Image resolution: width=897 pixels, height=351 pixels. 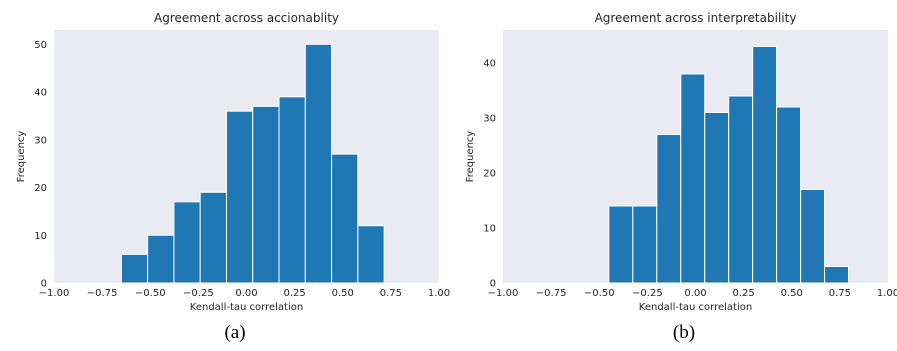 What do you see at coordinates (684, 332) in the screenshot?
I see `caption-b: (b)` at bounding box center [684, 332].